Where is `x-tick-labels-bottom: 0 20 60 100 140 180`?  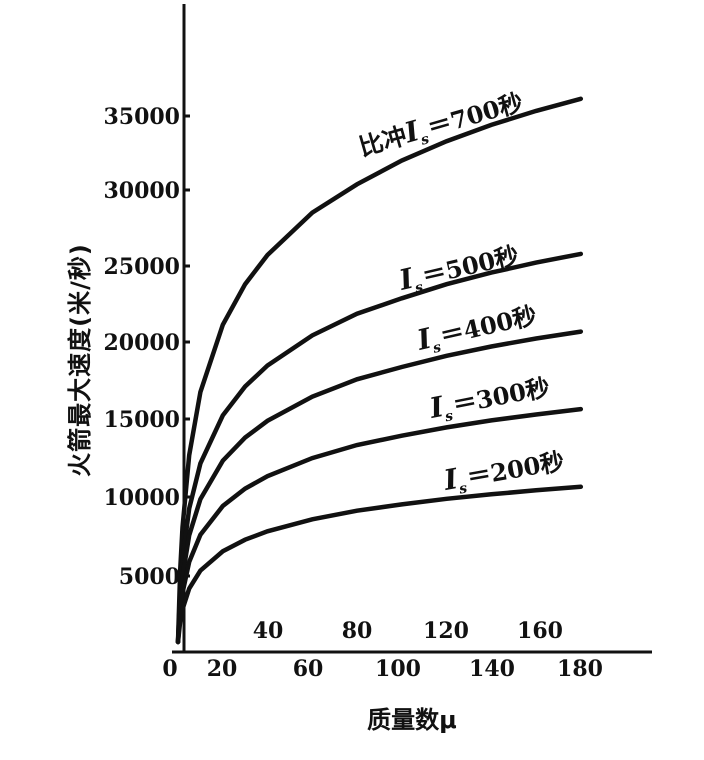
x-tick-labels-bottom: 0 20 60 100 140 180 is located at coordinates (382, 669).